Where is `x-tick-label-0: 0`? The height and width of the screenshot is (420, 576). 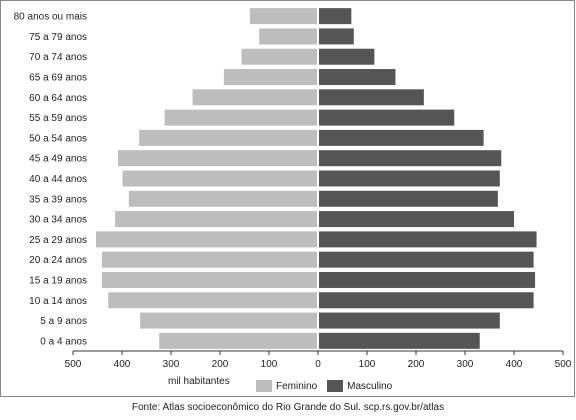
x-tick-label-0: 0 is located at coordinates (318, 364).